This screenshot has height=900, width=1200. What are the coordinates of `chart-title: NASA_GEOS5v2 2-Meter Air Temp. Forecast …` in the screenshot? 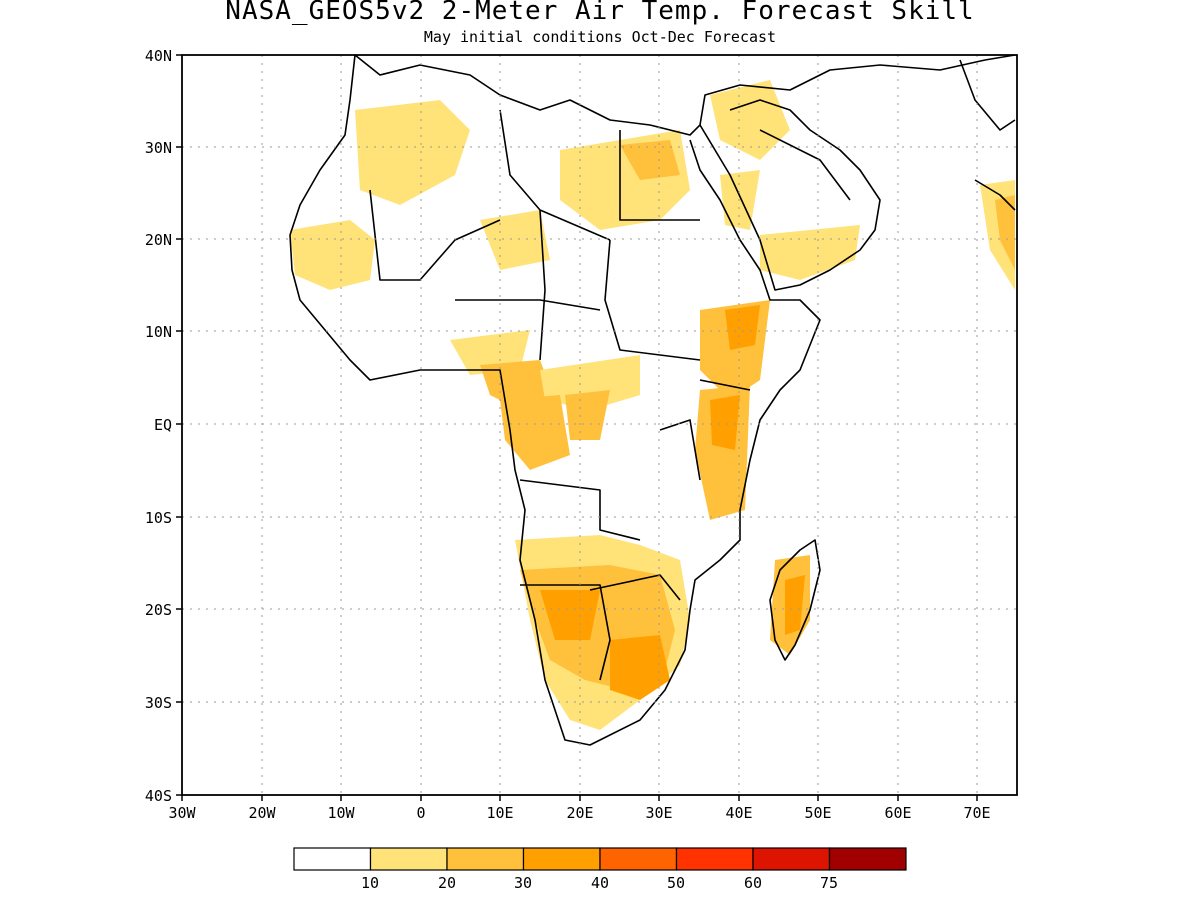 It's located at (600, 13).